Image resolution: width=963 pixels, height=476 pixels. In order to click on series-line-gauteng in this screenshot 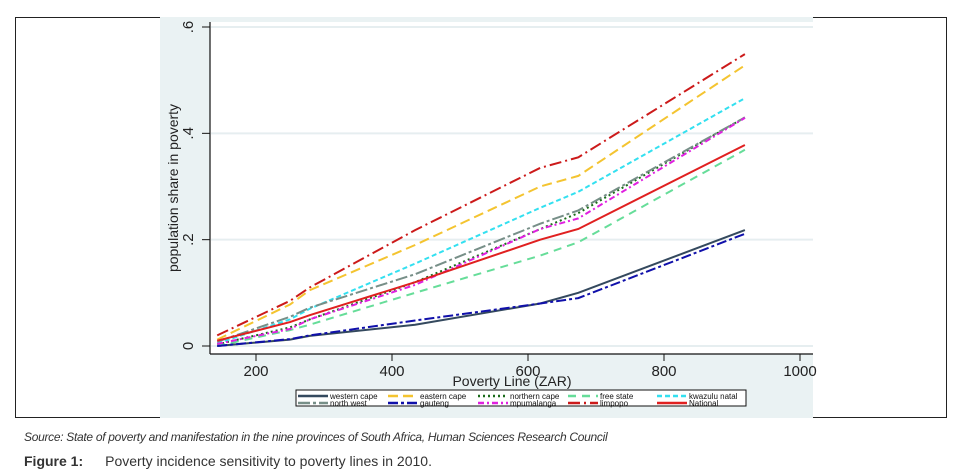, I will do `click(481, 289)`.